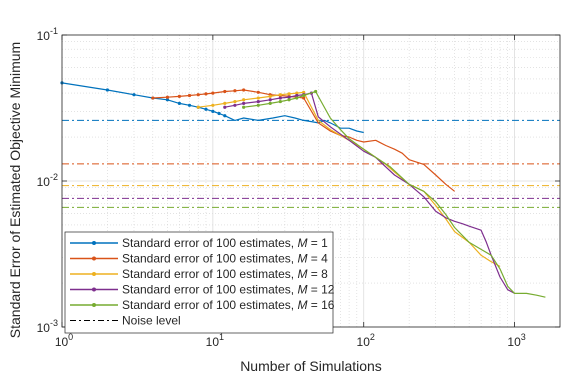 The image size is (568, 377). What do you see at coordinates (366, 340) in the screenshot?
I see `x-tick-label: 10²` at bounding box center [366, 340].